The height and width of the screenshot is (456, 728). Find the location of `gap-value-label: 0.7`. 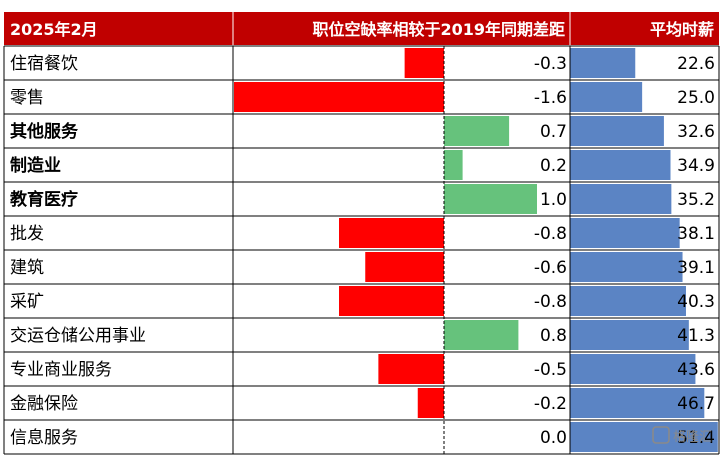

gap-value-label: 0.7 is located at coordinates (553, 132).